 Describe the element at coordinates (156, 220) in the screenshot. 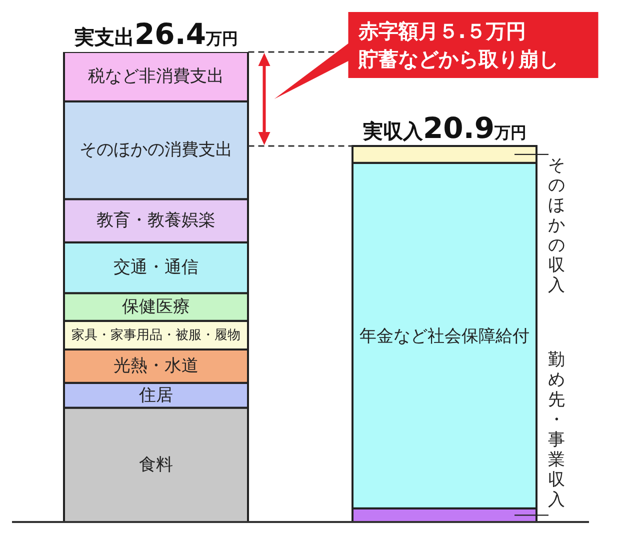

I see `series-label: 教育・教養娯楽` at that location.